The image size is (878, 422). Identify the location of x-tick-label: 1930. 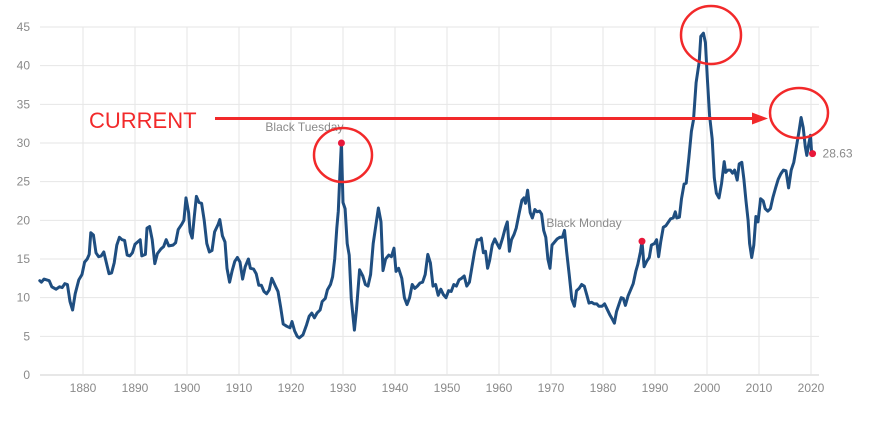
(343, 388).